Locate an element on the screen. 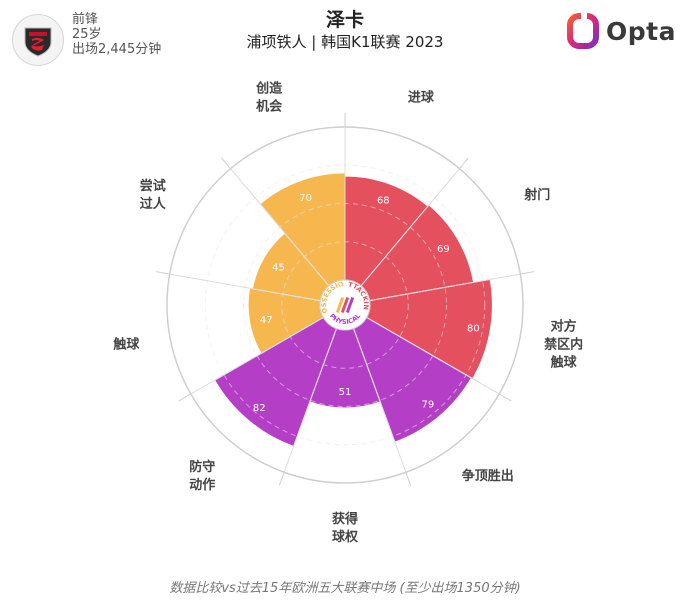 The height and width of the screenshot is (605, 690). category-label-1: 进球 is located at coordinates (421, 97).